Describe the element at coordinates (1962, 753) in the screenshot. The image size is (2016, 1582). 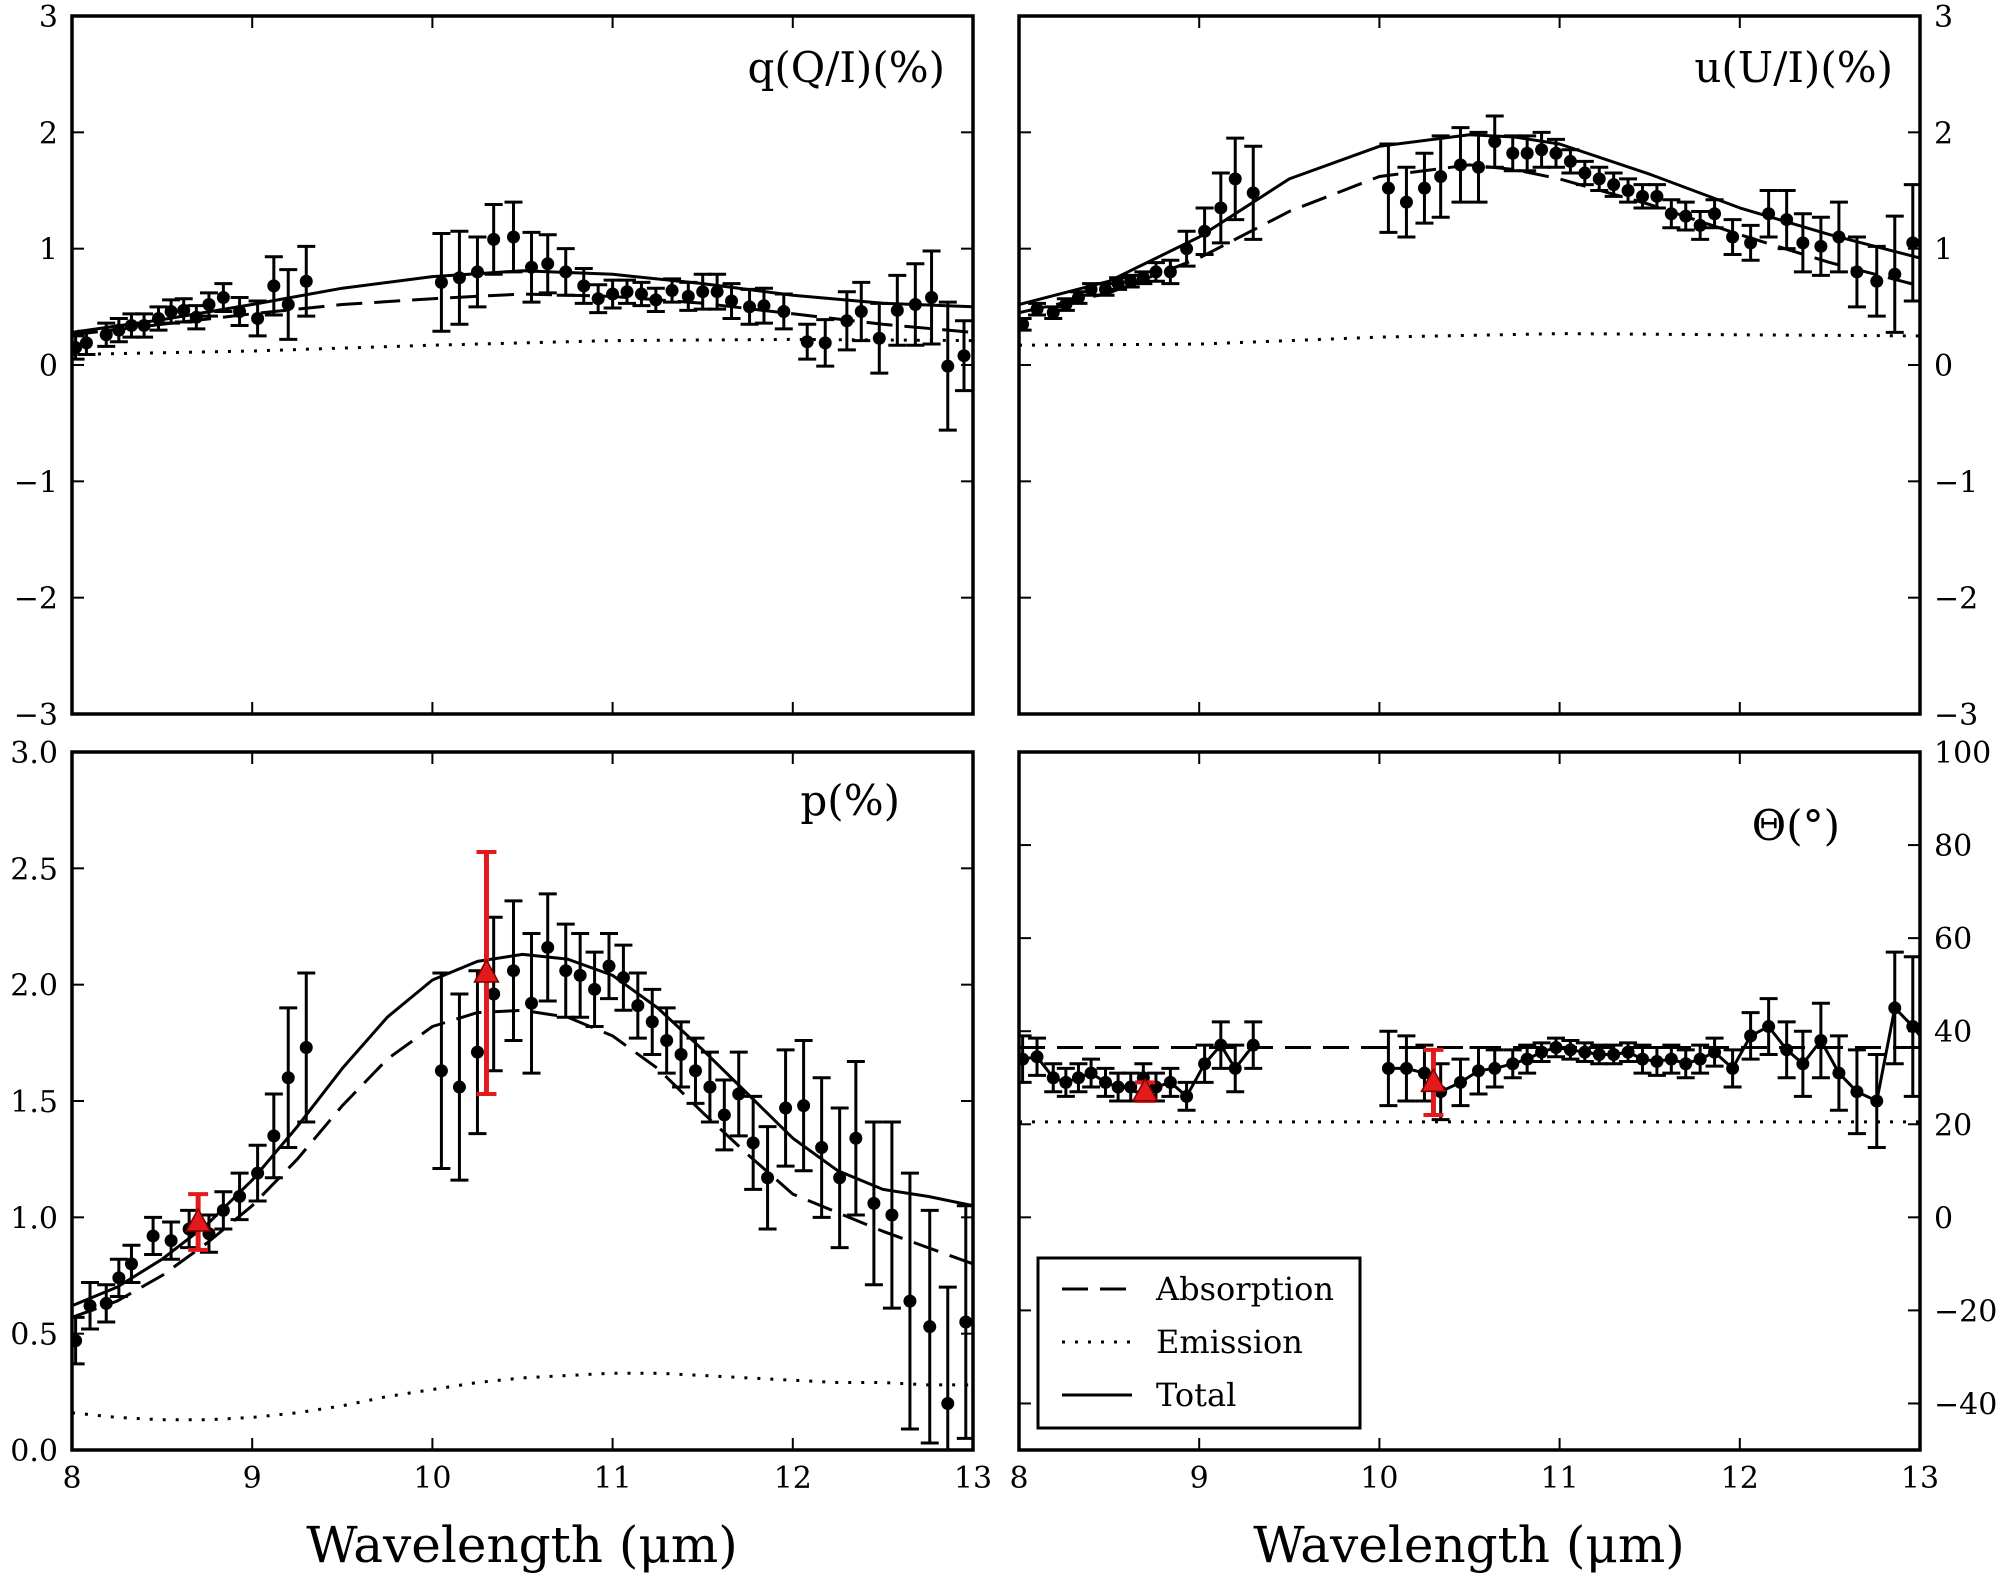
I see `y-tick-label: 100` at that location.